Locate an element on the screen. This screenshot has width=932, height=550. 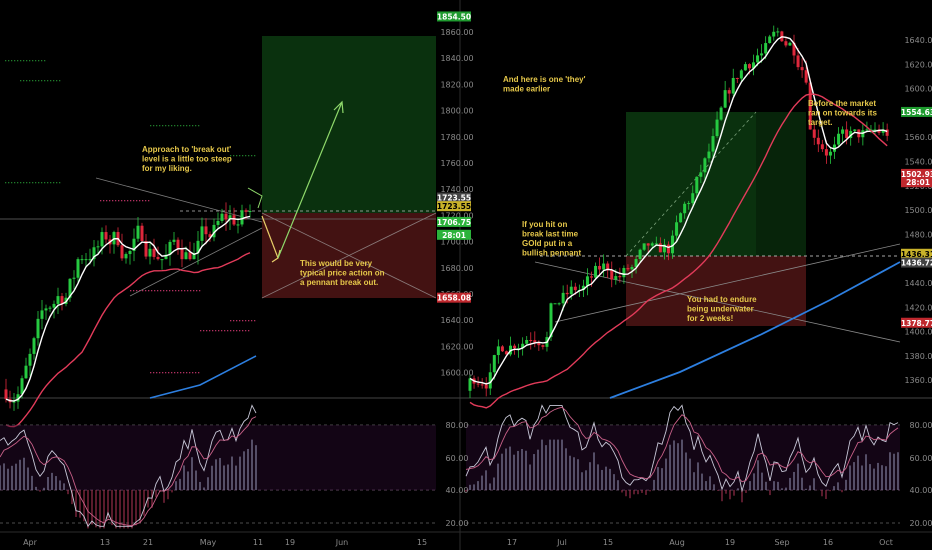
y-tick-label: 1700.00 is located at coordinates (456, 242).